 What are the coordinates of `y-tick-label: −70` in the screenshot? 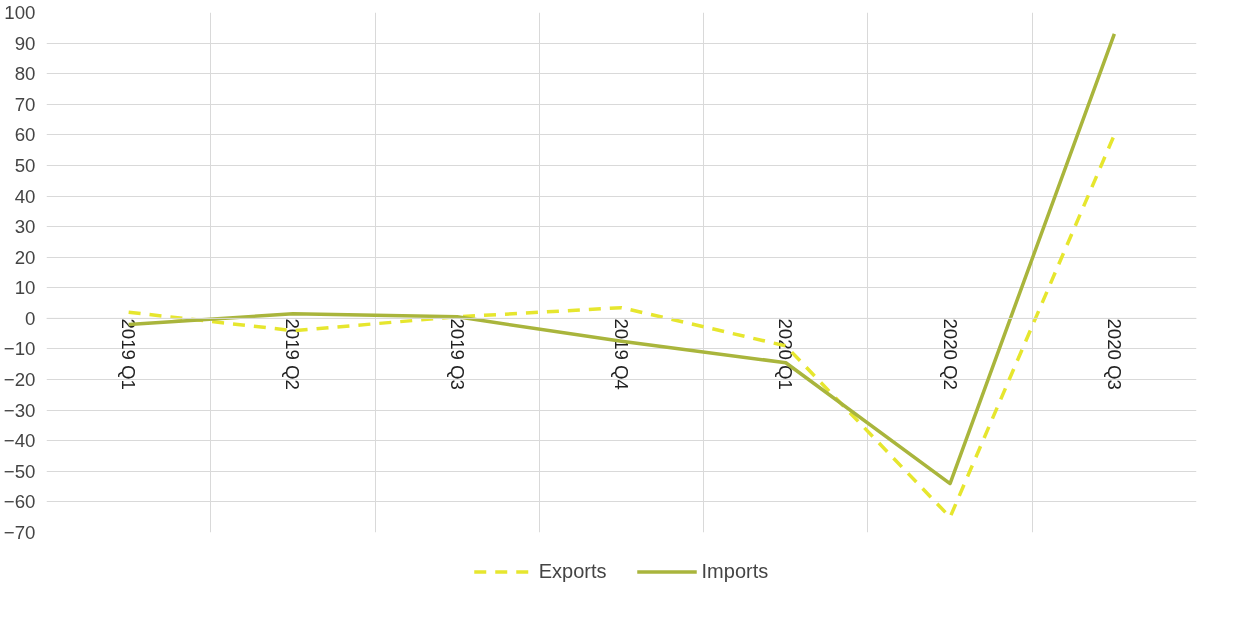 It's located at (19, 532).